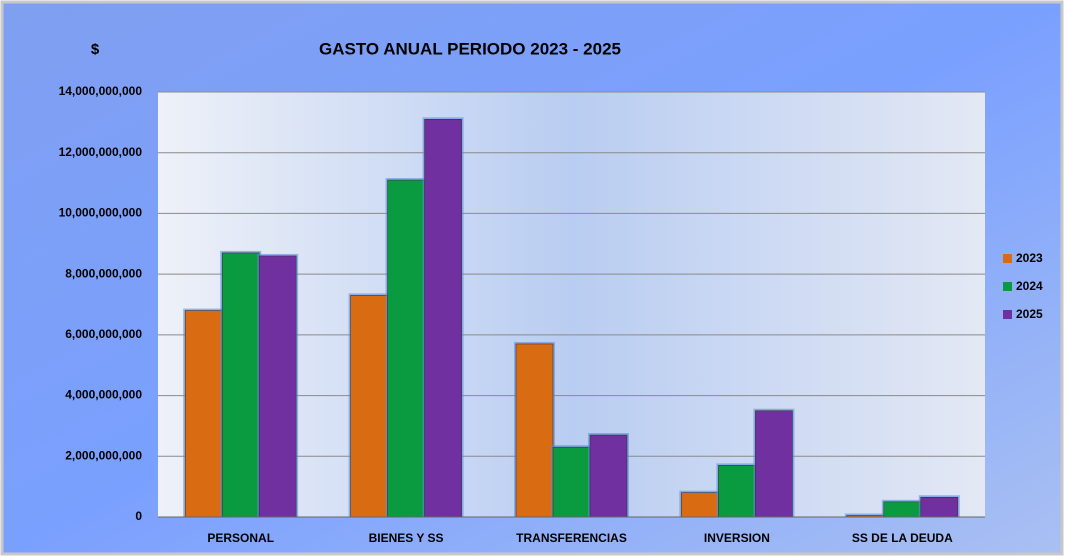  What do you see at coordinates (101, 152) in the screenshot?
I see `y-tick-label: 12,000,000,000` at bounding box center [101, 152].